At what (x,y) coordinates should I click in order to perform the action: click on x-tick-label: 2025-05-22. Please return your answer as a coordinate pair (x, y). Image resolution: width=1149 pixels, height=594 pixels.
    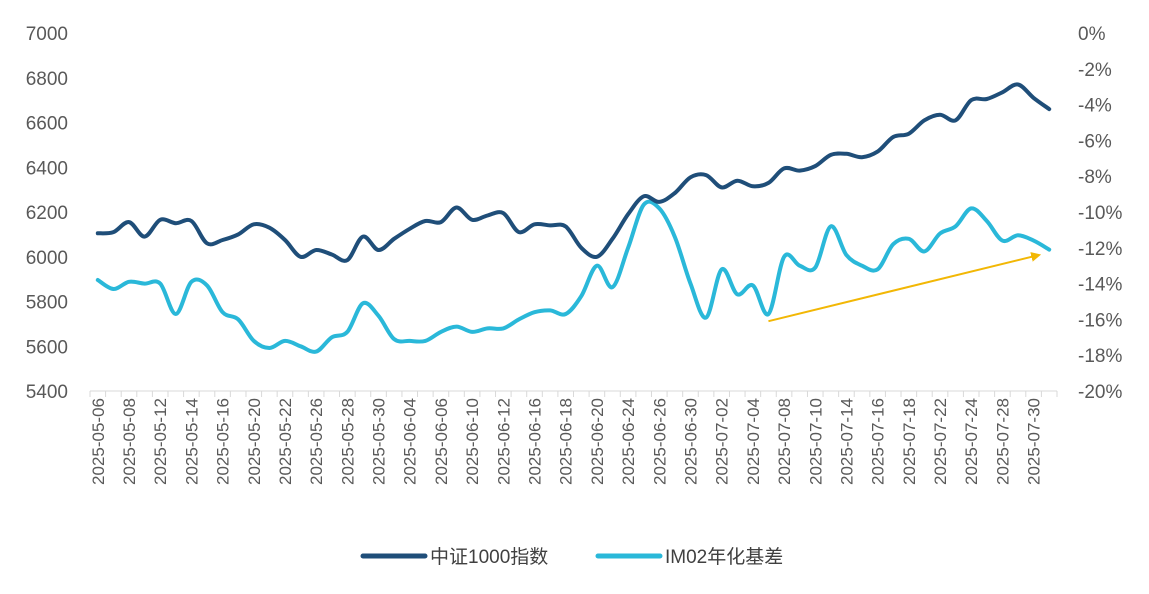
    Looking at the image, I should click on (285, 441).